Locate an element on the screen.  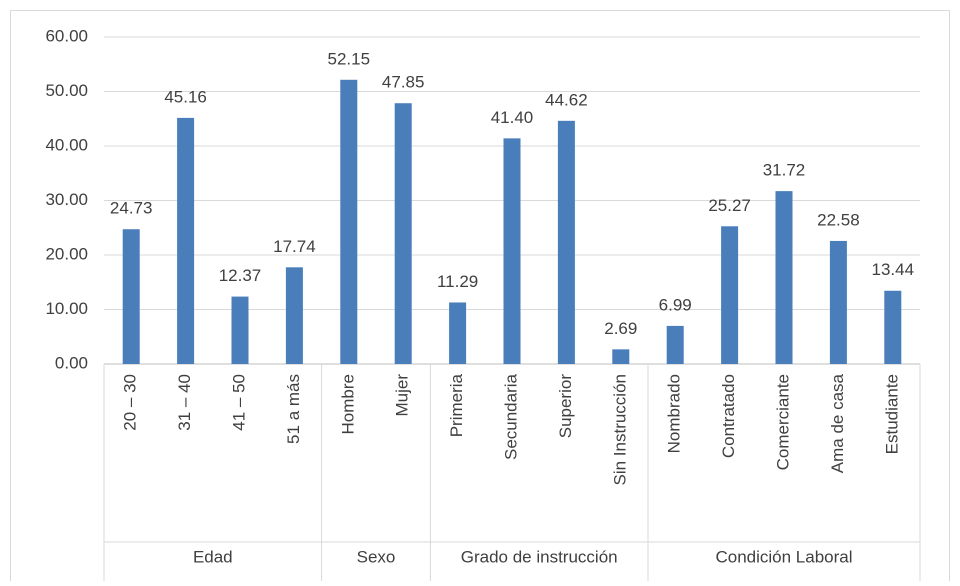
x-tick-label: Superior is located at coordinates (565, 406).